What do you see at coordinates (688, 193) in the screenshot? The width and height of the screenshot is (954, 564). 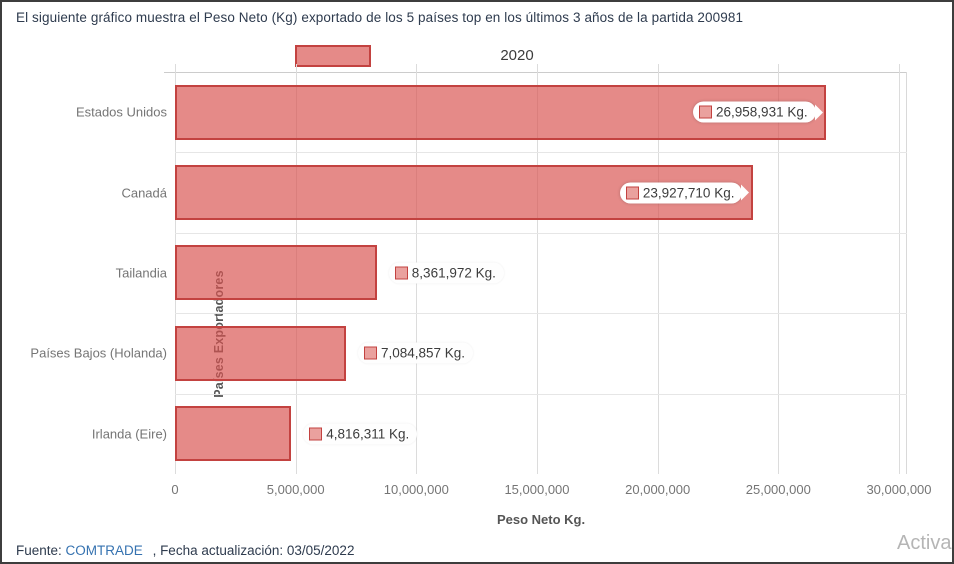 I see `value-label-text: 23,927,710 Kg.` at bounding box center [688, 193].